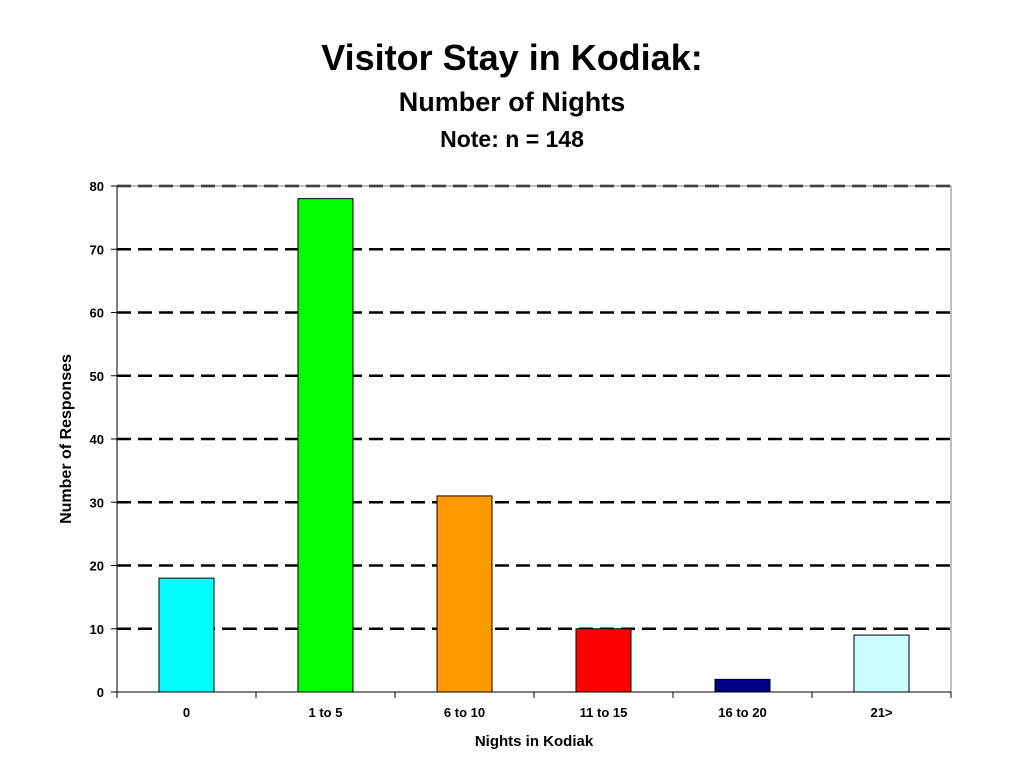 The height and width of the screenshot is (768, 1024). Describe the element at coordinates (97, 566) in the screenshot. I see `y-tick-label: 20` at that location.